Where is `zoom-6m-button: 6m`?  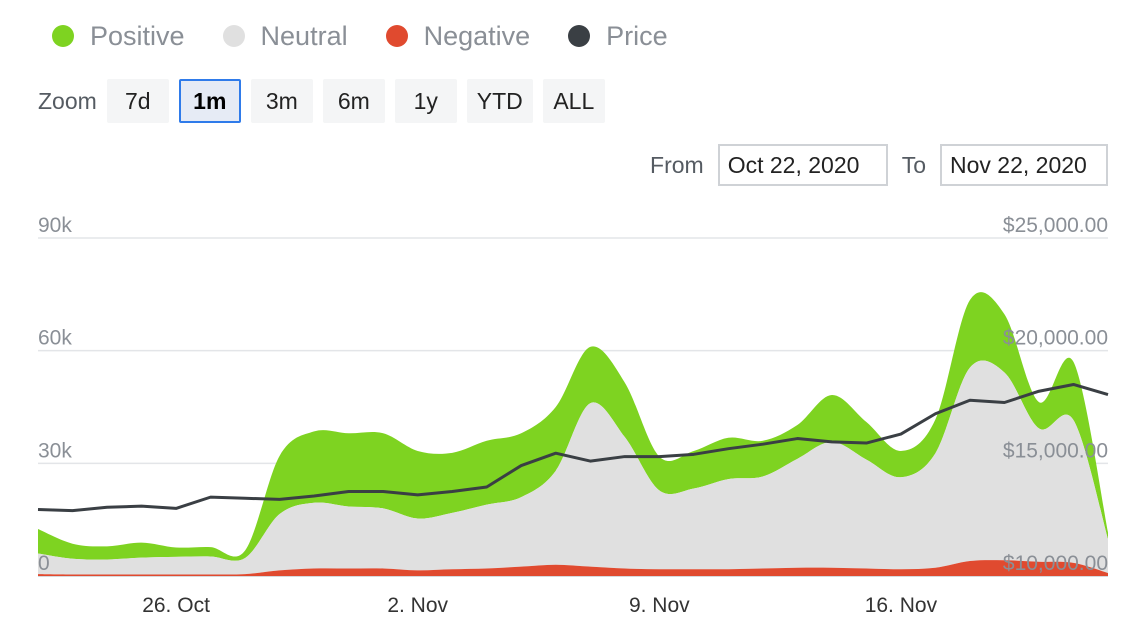 zoom-6m-button: 6m is located at coordinates (353, 101).